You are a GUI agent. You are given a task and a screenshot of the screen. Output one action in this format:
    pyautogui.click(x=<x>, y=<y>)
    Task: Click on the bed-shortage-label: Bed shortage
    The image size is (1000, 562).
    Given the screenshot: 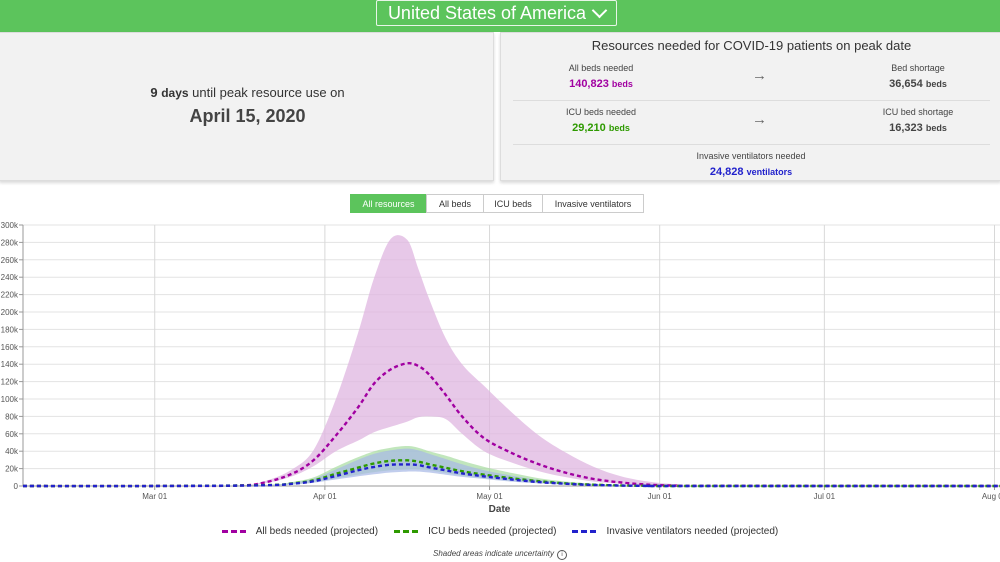 What is the action you would take?
    pyautogui.click(x=918, y=68)
    